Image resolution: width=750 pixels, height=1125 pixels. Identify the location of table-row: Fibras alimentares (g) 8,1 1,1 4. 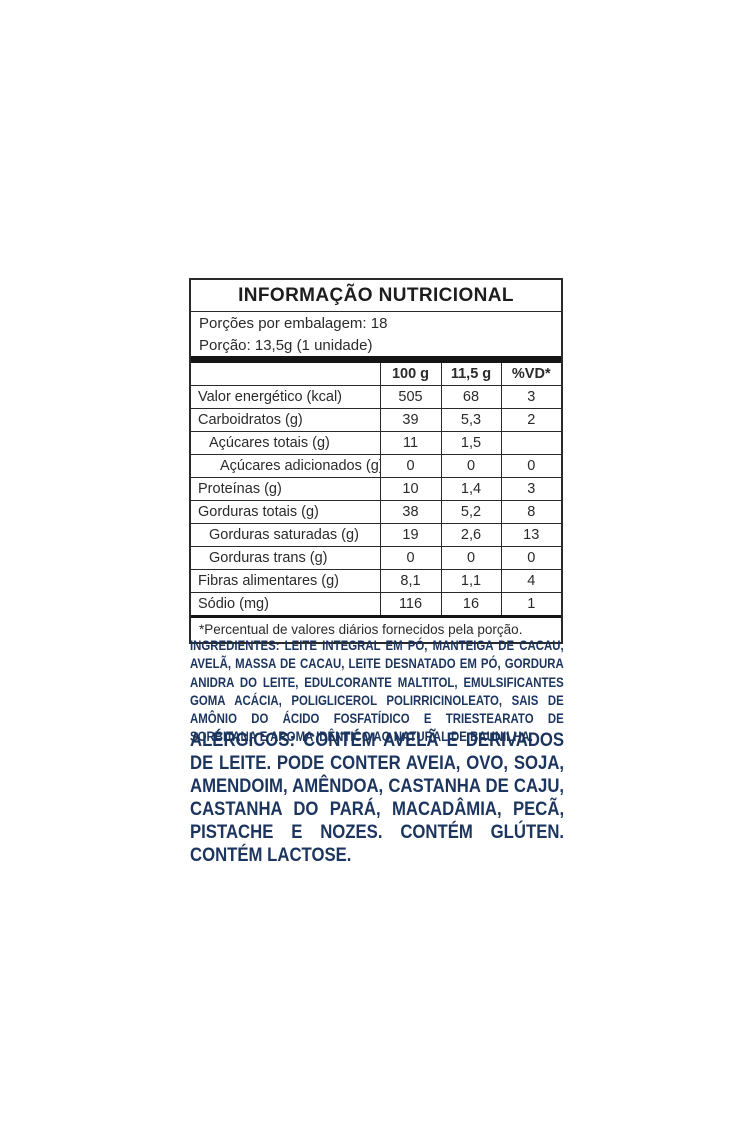
(376, 581).